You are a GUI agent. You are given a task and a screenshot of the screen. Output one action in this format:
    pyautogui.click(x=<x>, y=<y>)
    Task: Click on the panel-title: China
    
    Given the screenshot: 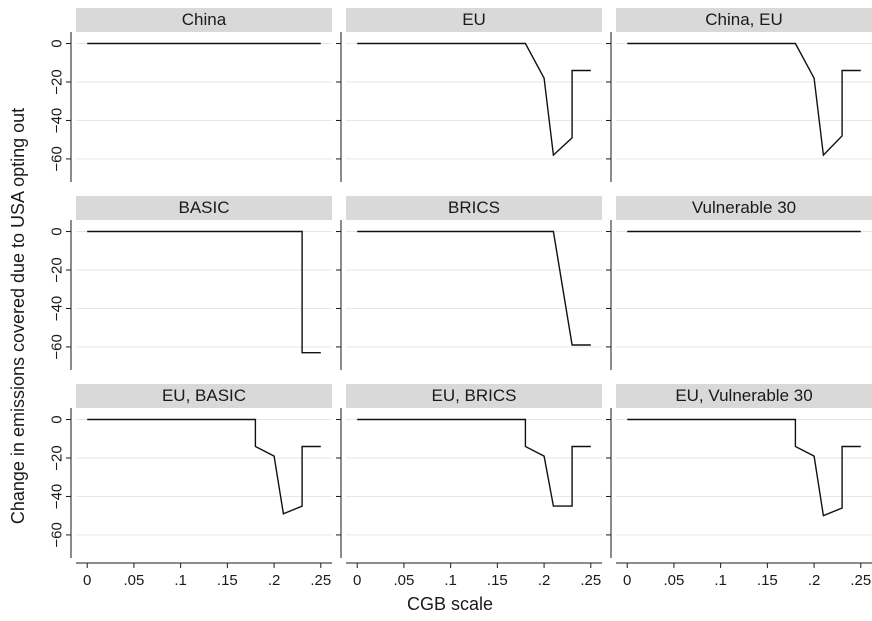 What is the action you would take?
    pyautogui.click(x=204, y=19)
    